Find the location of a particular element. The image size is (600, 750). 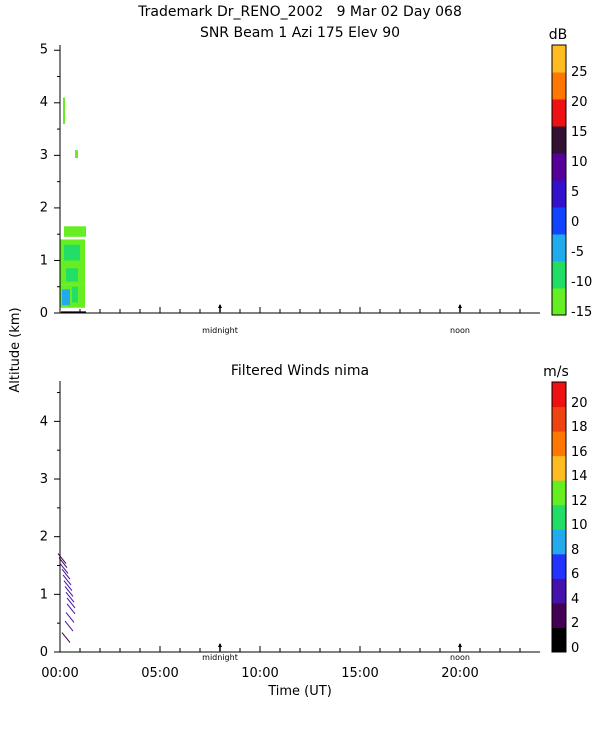

snr-colorbar-frame is located at coordinates (559, 180).